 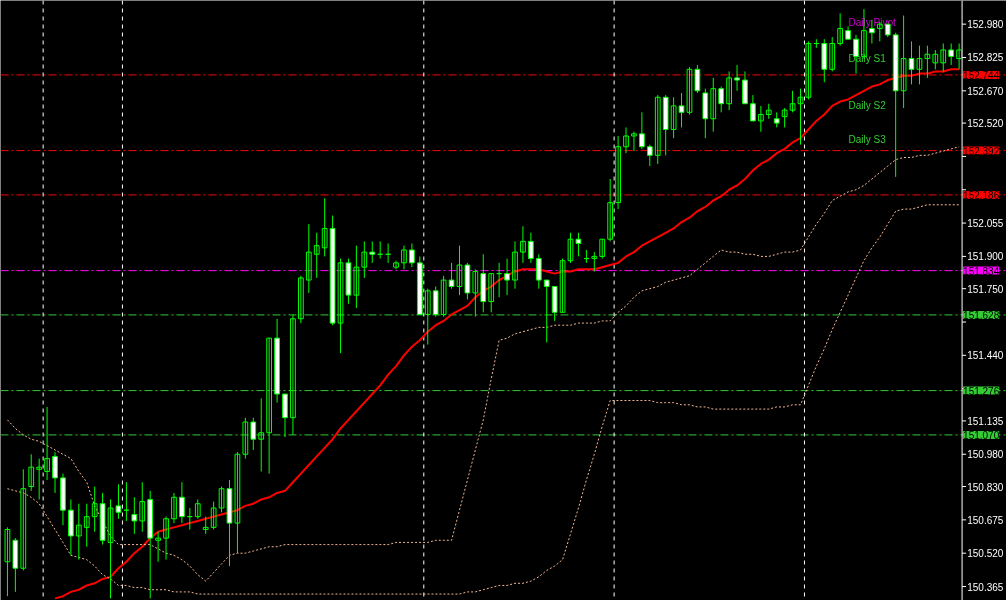 What do you see at coordinates (985, 421) in the screenshot?
I see `y-tick-label: 151.135` at bounding box center [985, 421].